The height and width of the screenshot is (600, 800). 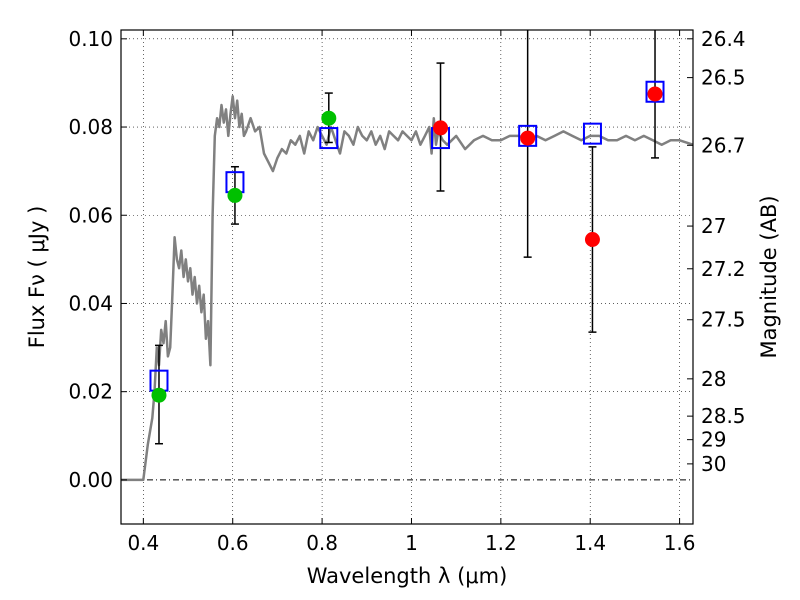 What do you see at coordinates (407, 576) in the screenshot?
I see `x-axis-label: Wavelength λ (μm)` at bounding box center [407, 576].